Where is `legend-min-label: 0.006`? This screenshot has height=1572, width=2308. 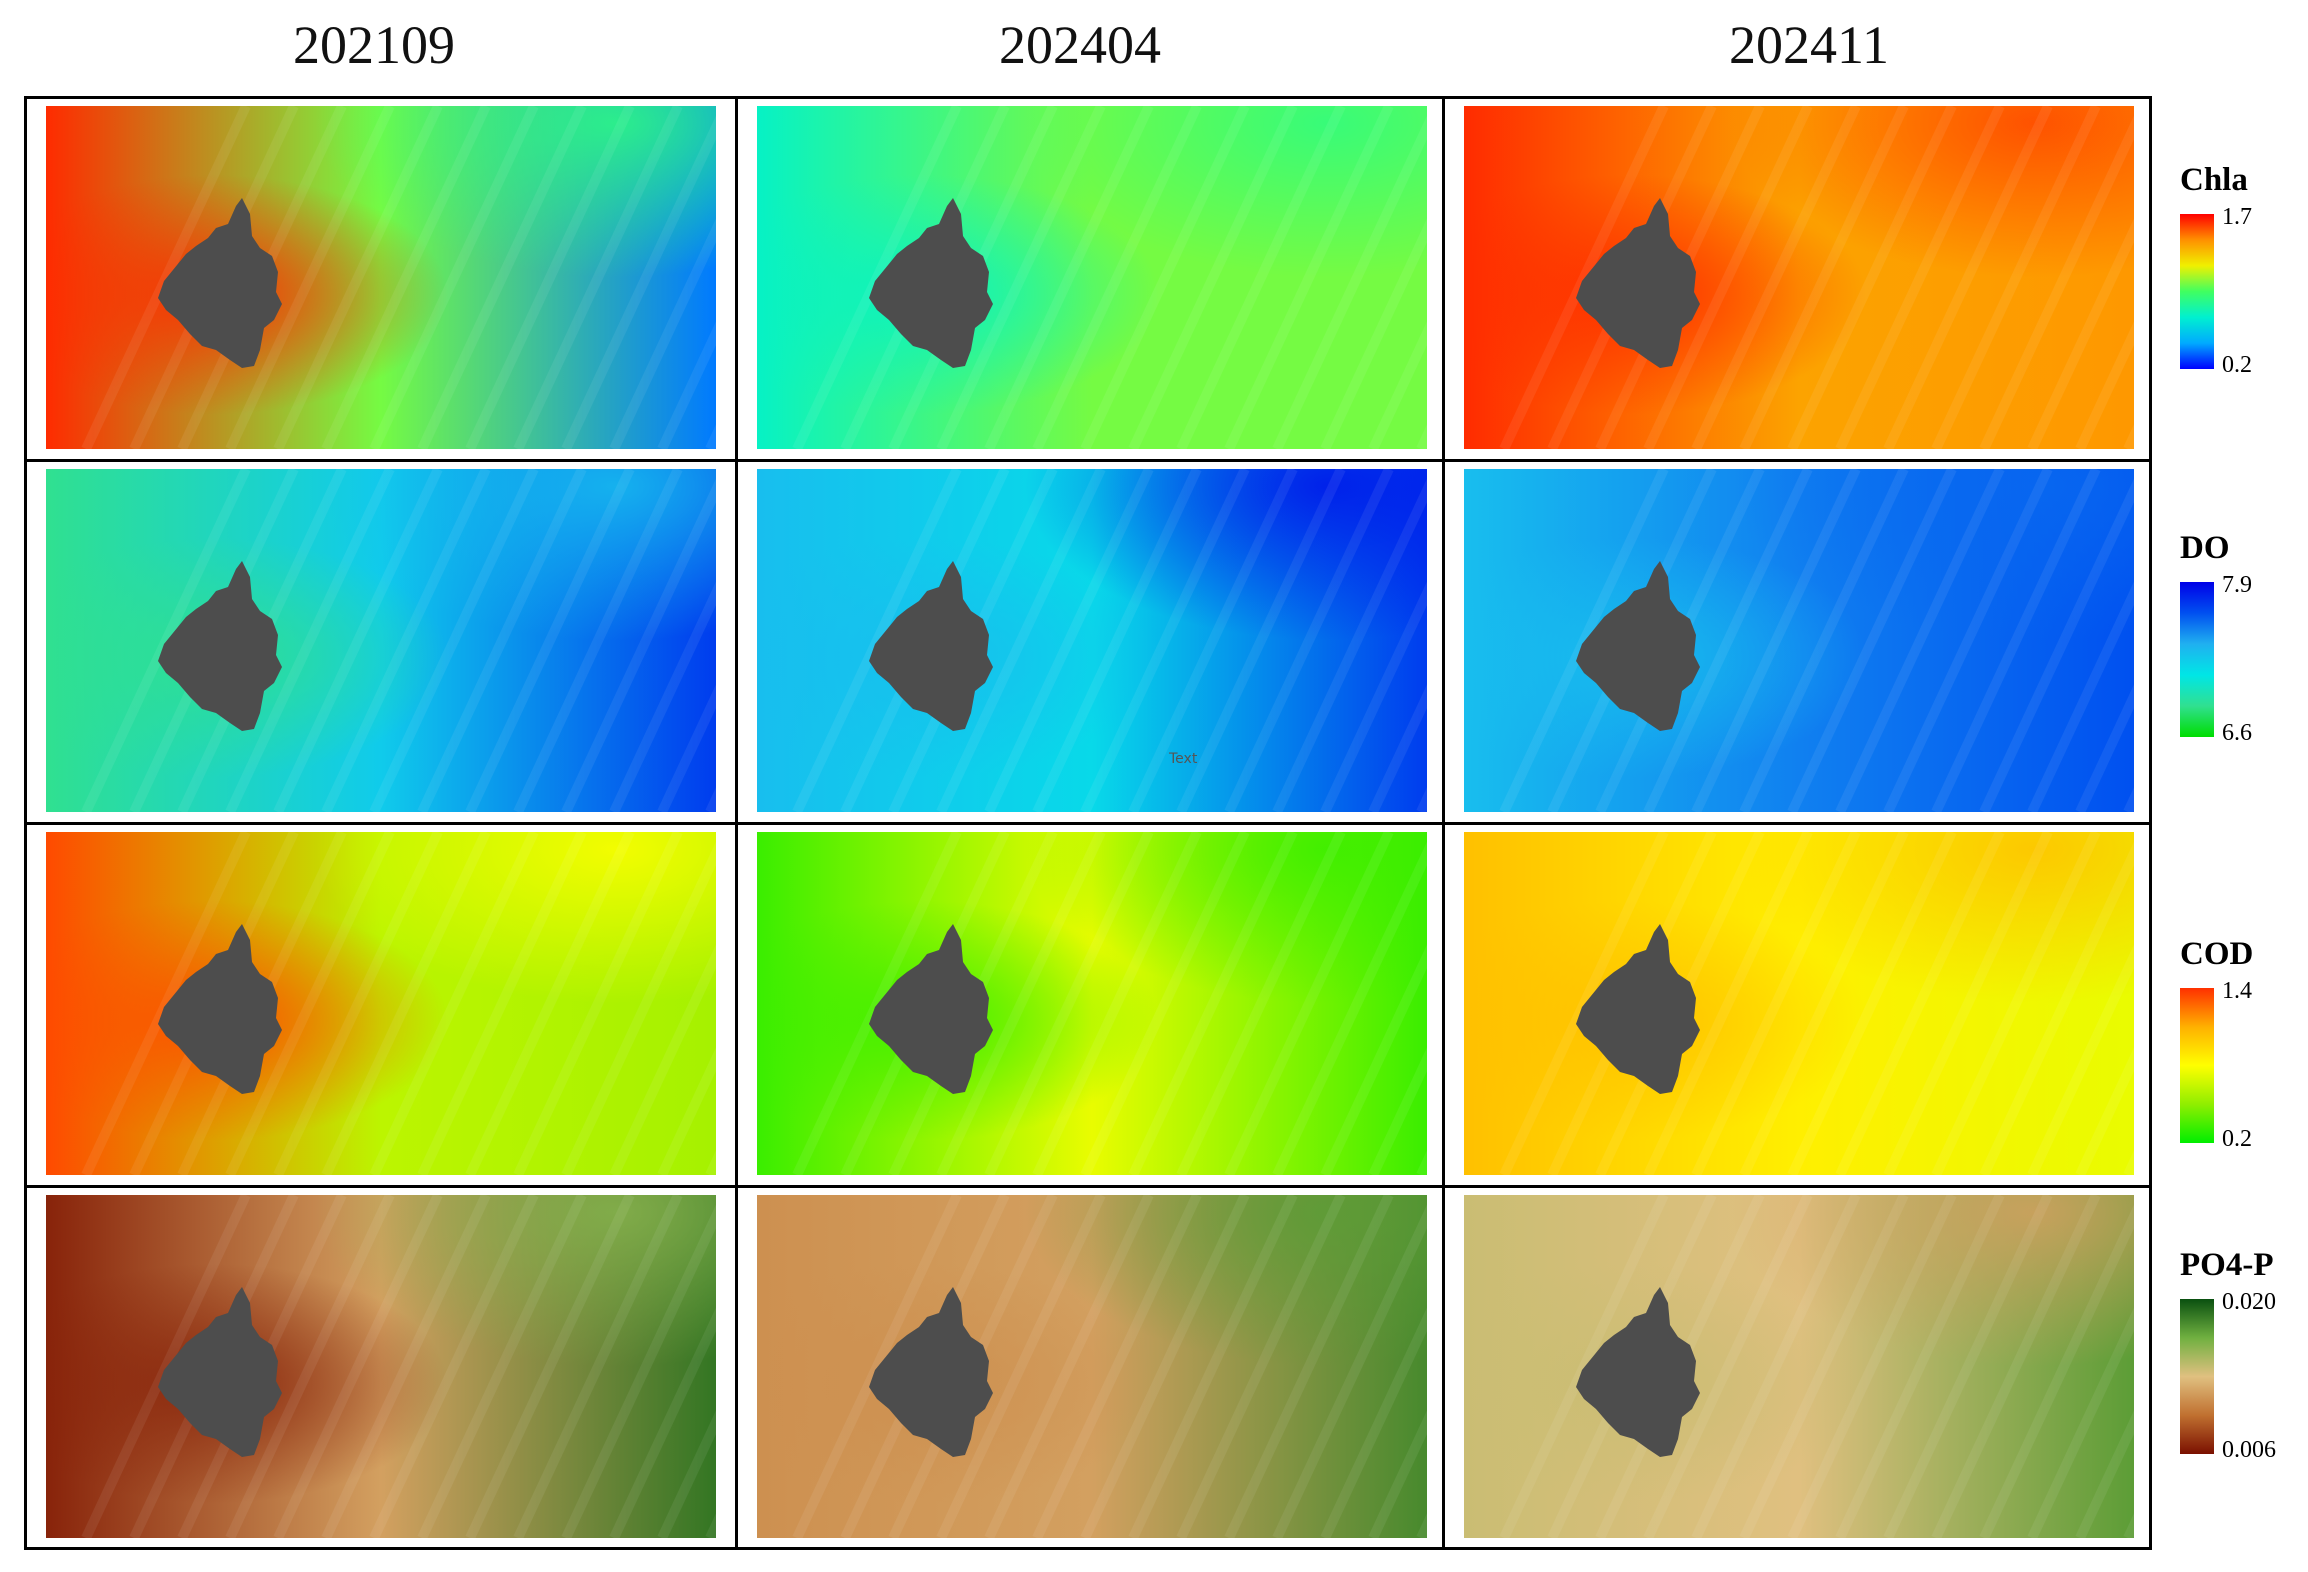 legend-min-label: 0.006 is located at coordinates (2249, 1450).